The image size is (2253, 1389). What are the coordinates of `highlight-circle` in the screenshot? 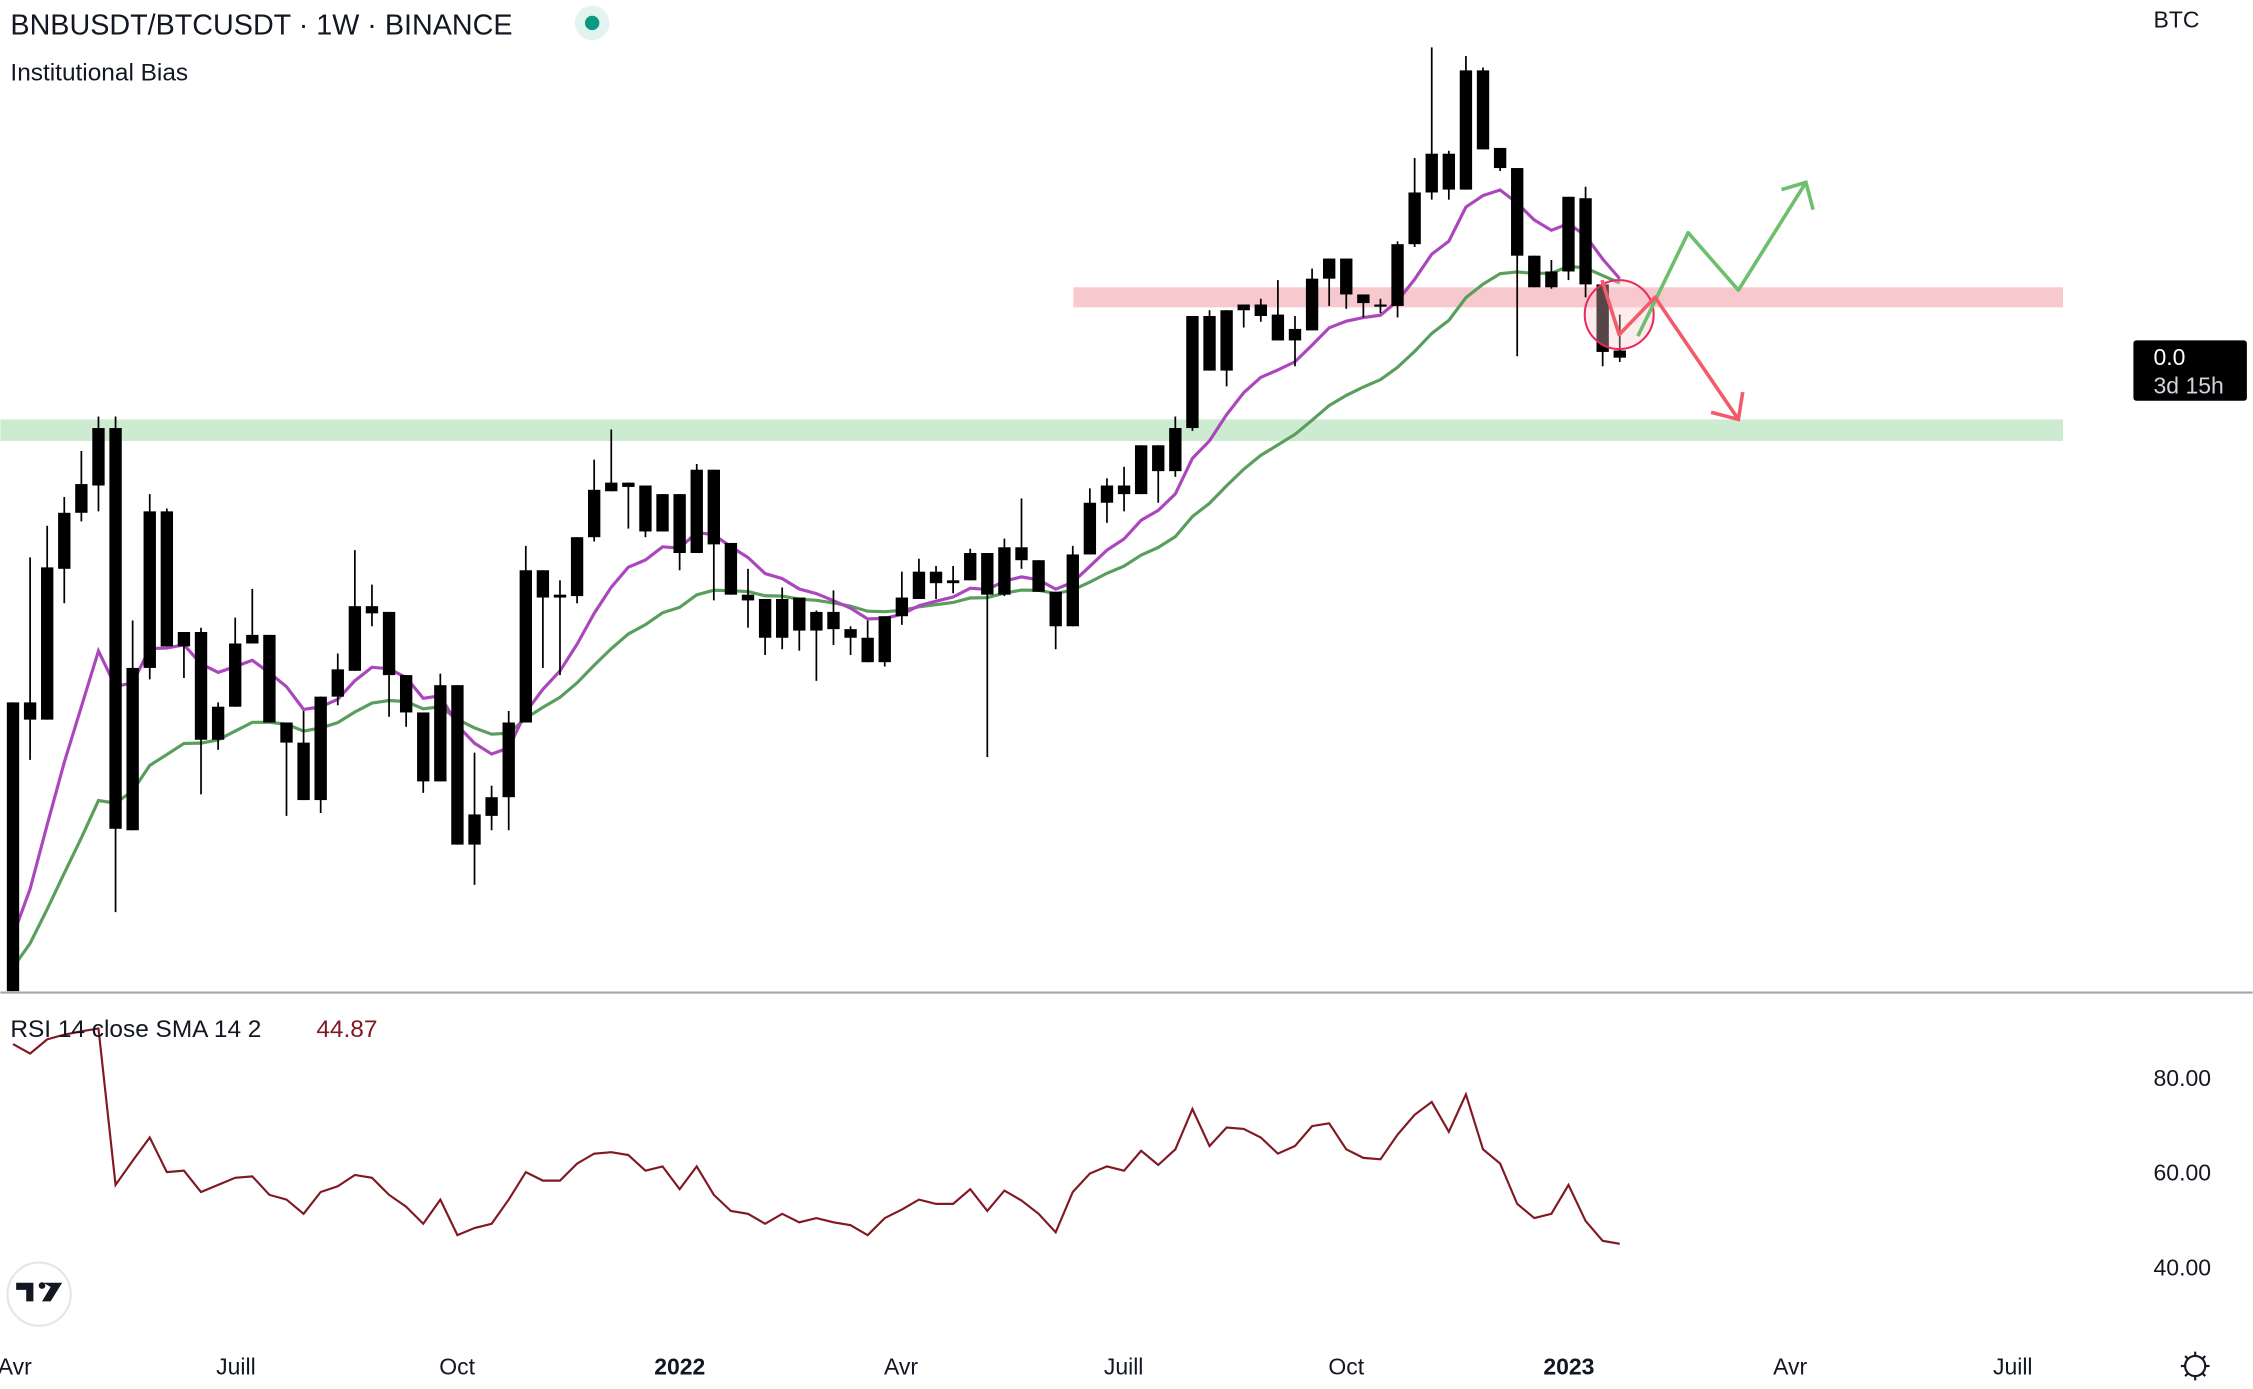 It's located at (1619, 315).